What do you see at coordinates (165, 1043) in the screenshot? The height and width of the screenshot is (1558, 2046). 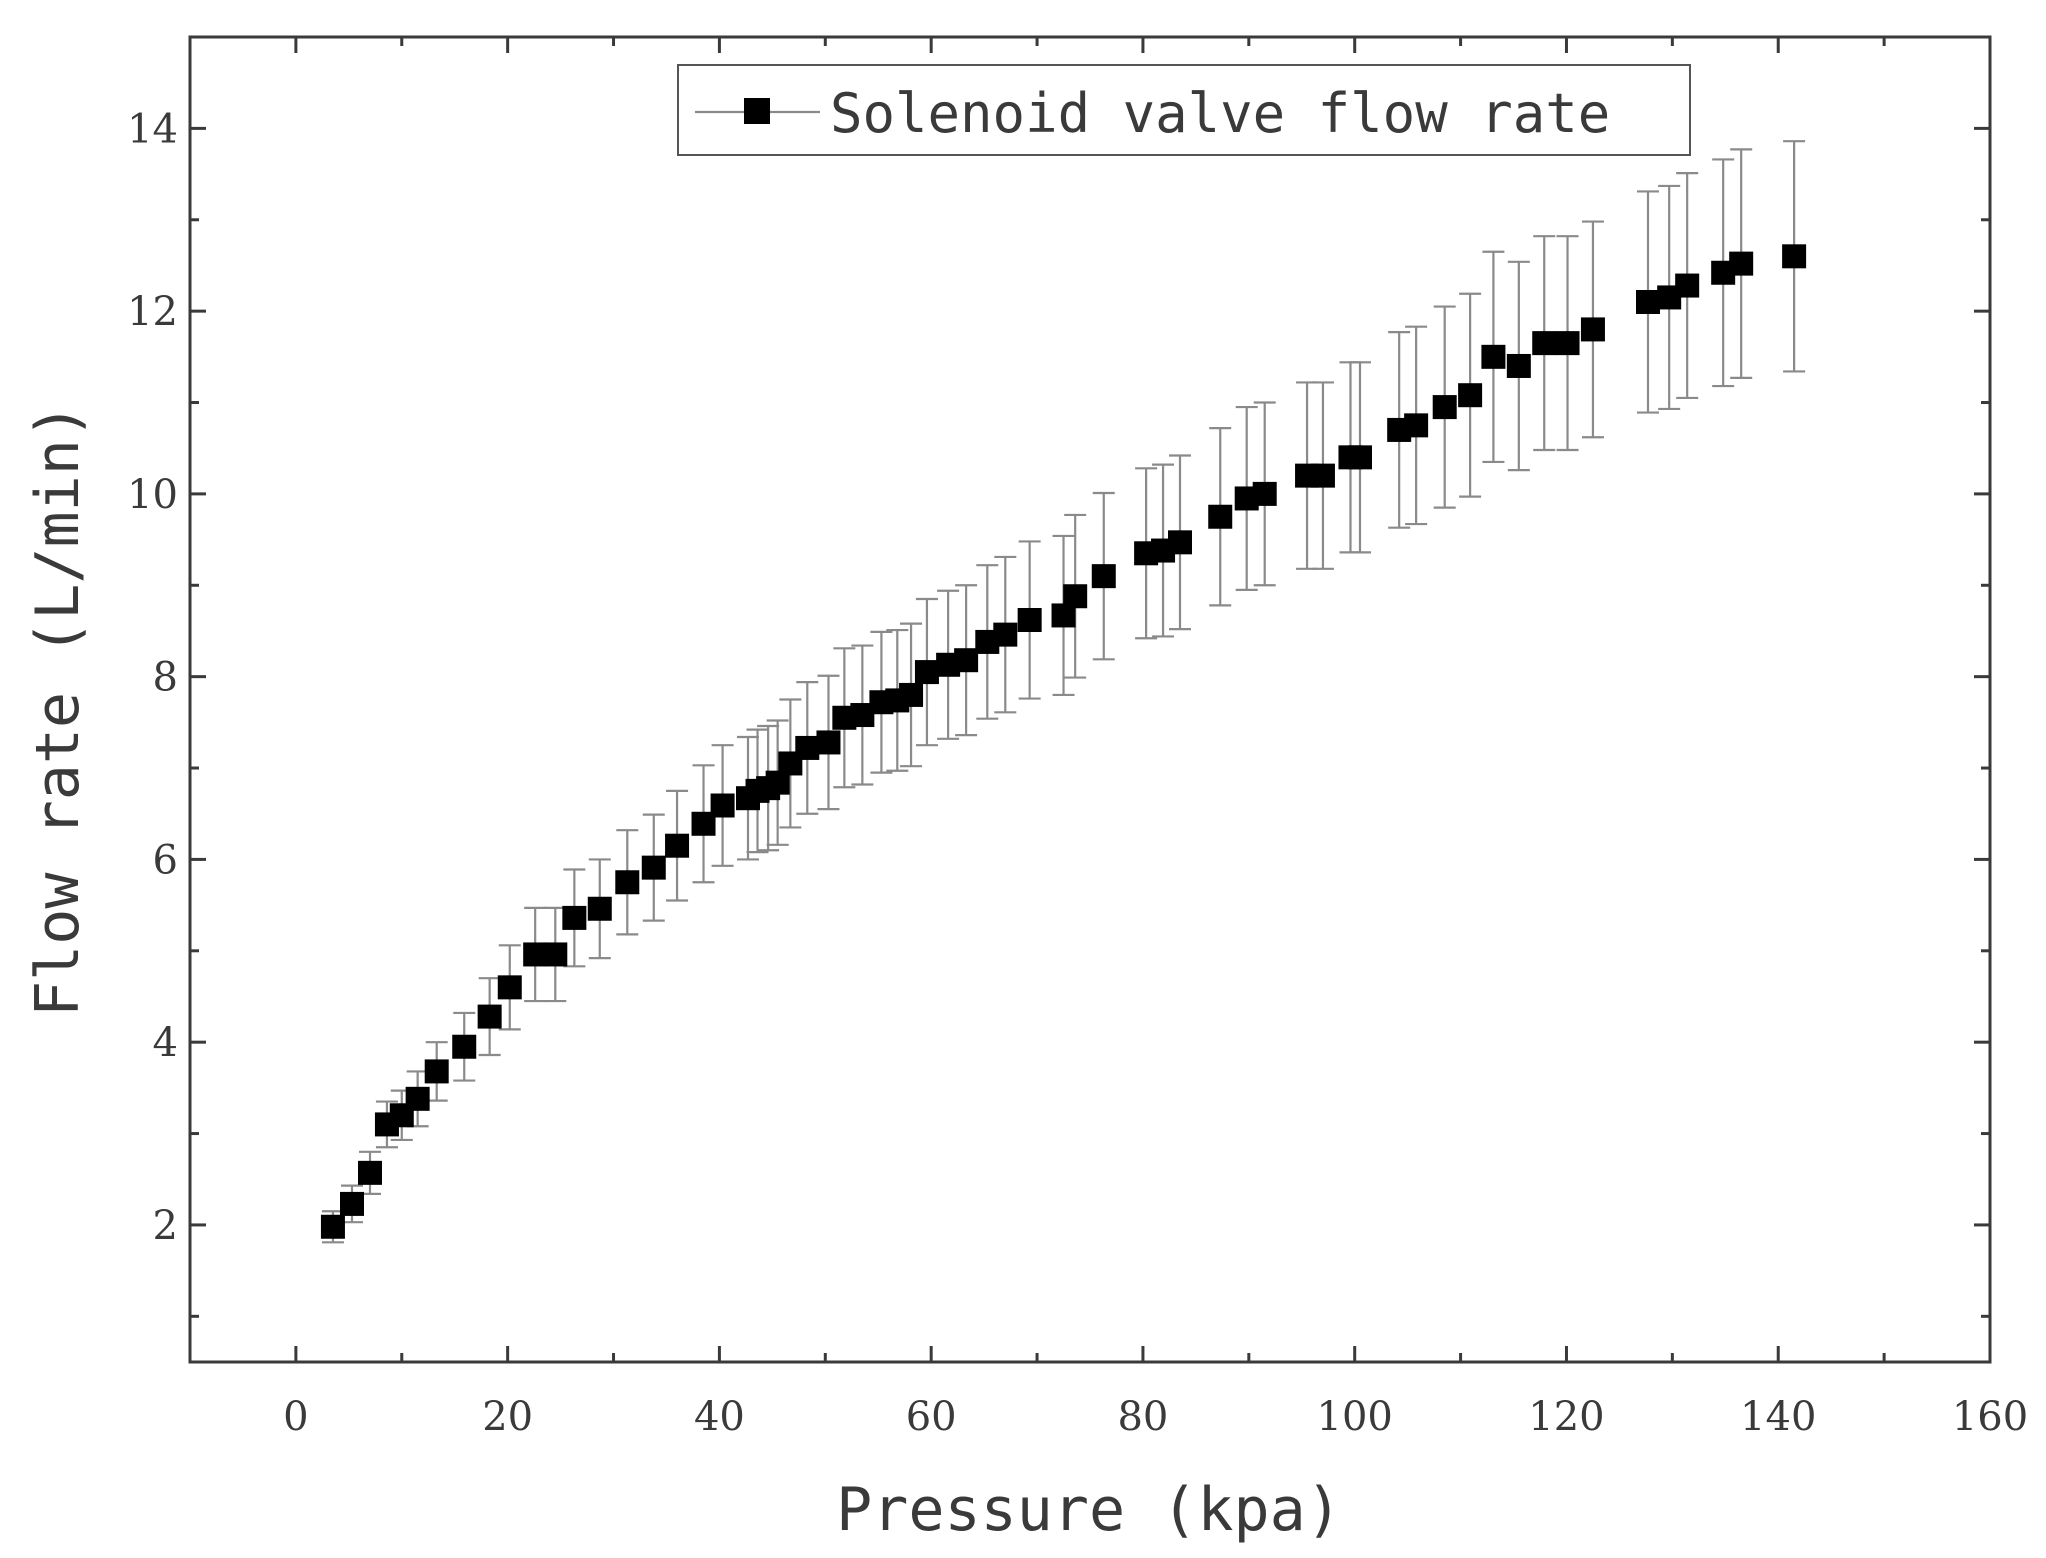 I see `y-tick-label: 4` at bounding box center [165, 1043].